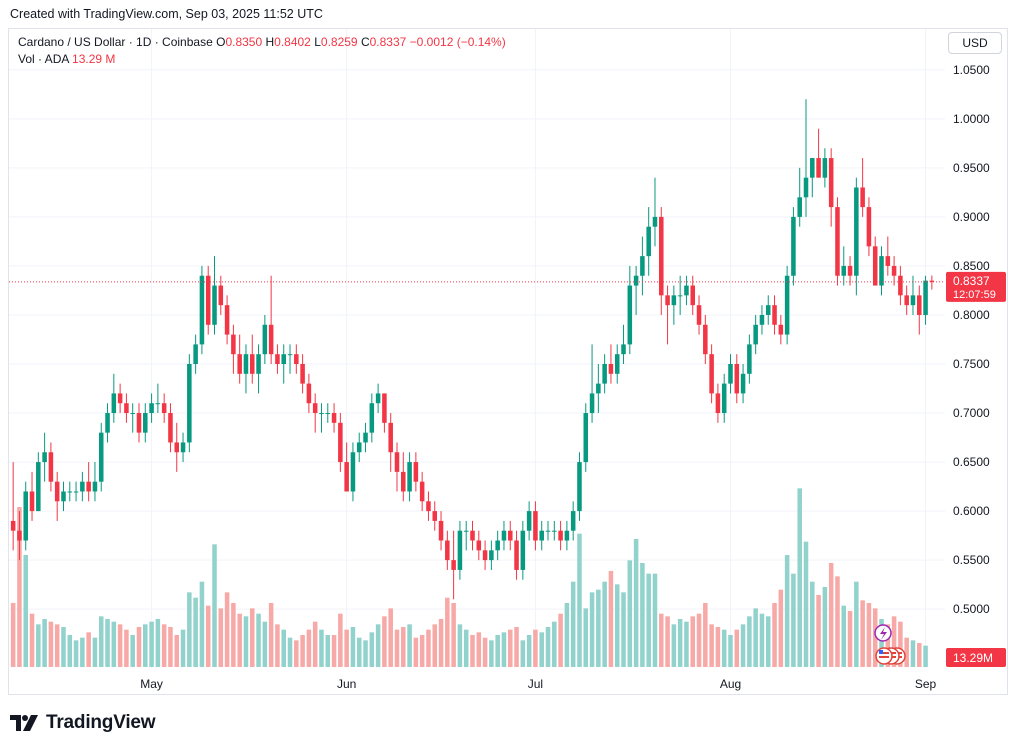  What do you see at coordinates (974, 295) in the screenshot?
I see `price-badge-countdown: 12:07:59` at bounding box center [974, 295].